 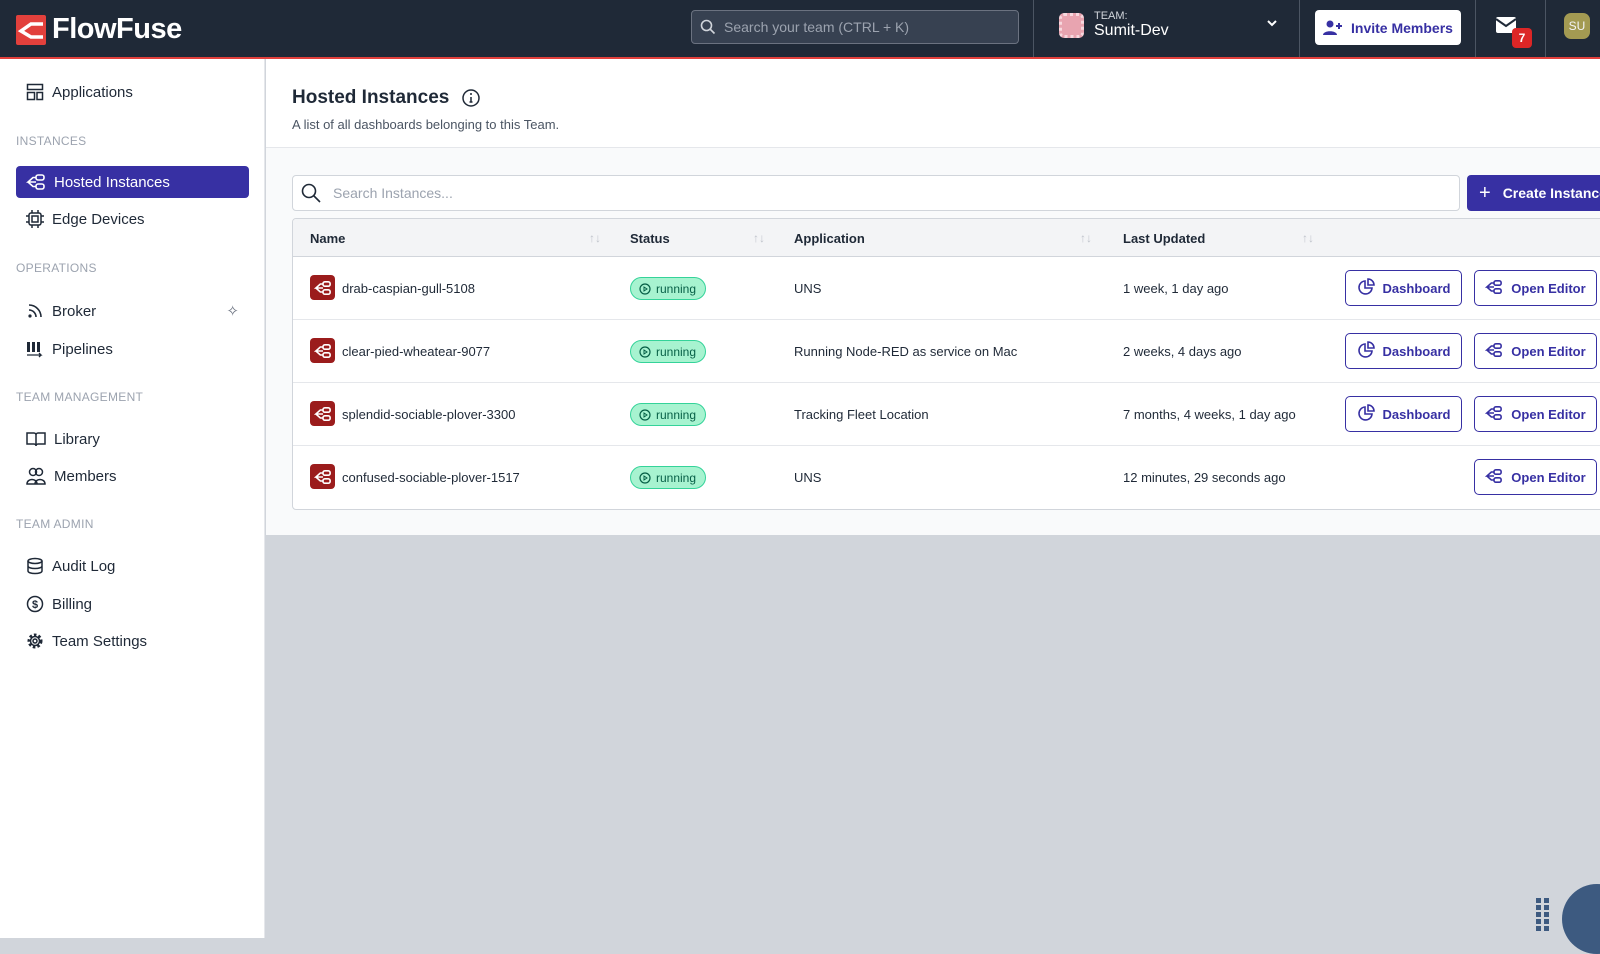 I want to click on team-selector: TEAM: Sumit-Dev, so click(x=1114, y=25).